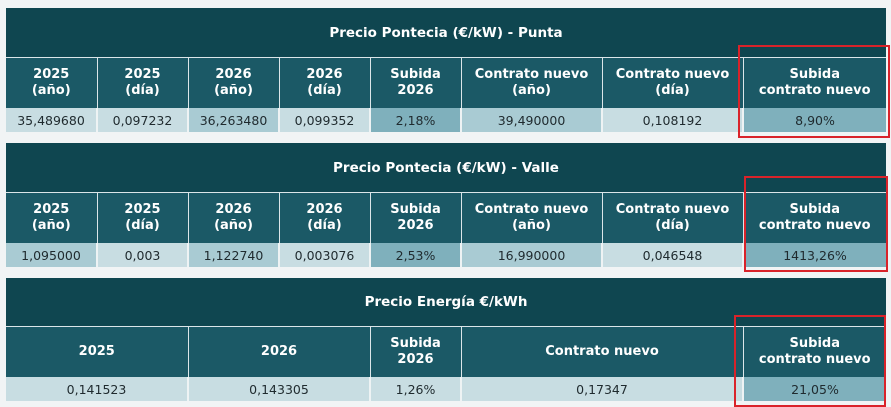 The image size is (891, 407). What do you see at coordinates (97, 352) in the screenshot?
I see `energia-header-2025: 2025` at bounding box center [97, 352].